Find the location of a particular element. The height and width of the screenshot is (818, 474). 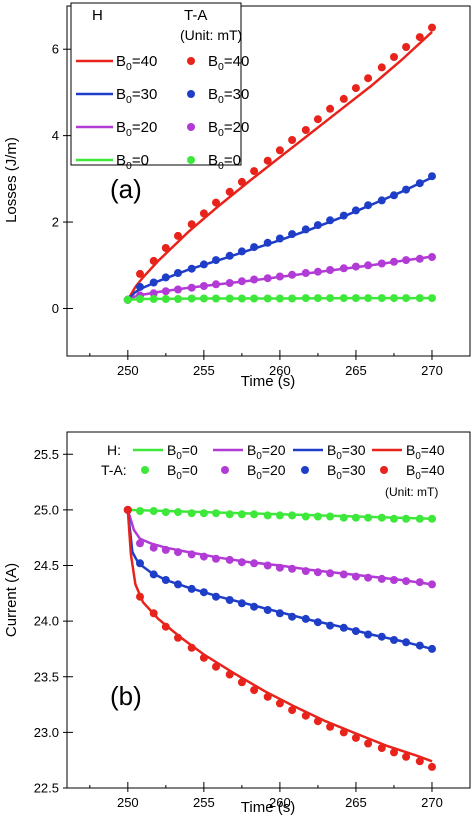

panel-b-y-axis-label: Current (A) is located at coordinates (11, 600).